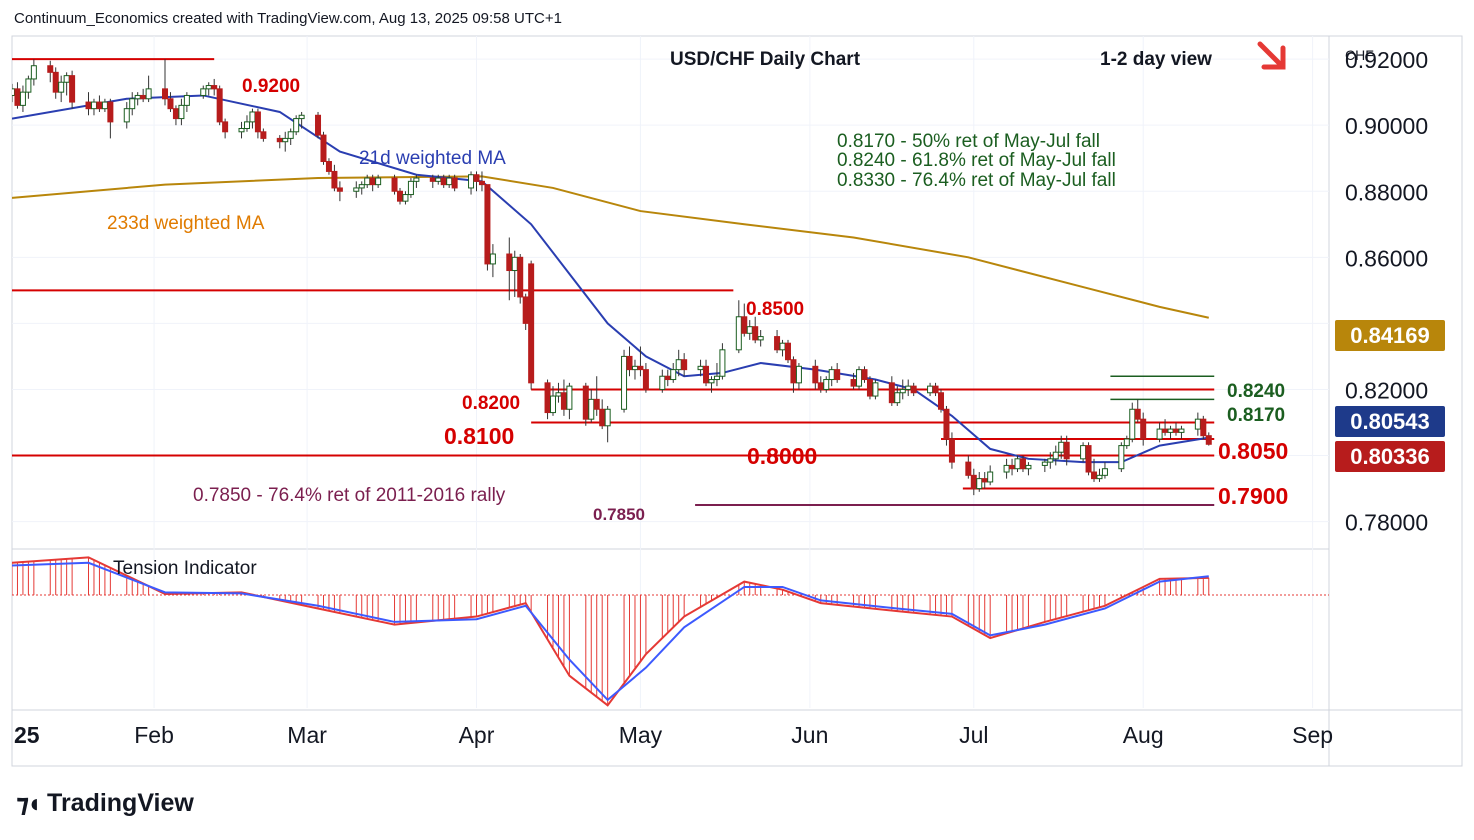 The width and height of the screenshot is (1474, 840). What do you see at coordinates (1253, 496) in the screenshot?
I see `level-label-7900: 0.7900` at bounding box center [1253, 496].